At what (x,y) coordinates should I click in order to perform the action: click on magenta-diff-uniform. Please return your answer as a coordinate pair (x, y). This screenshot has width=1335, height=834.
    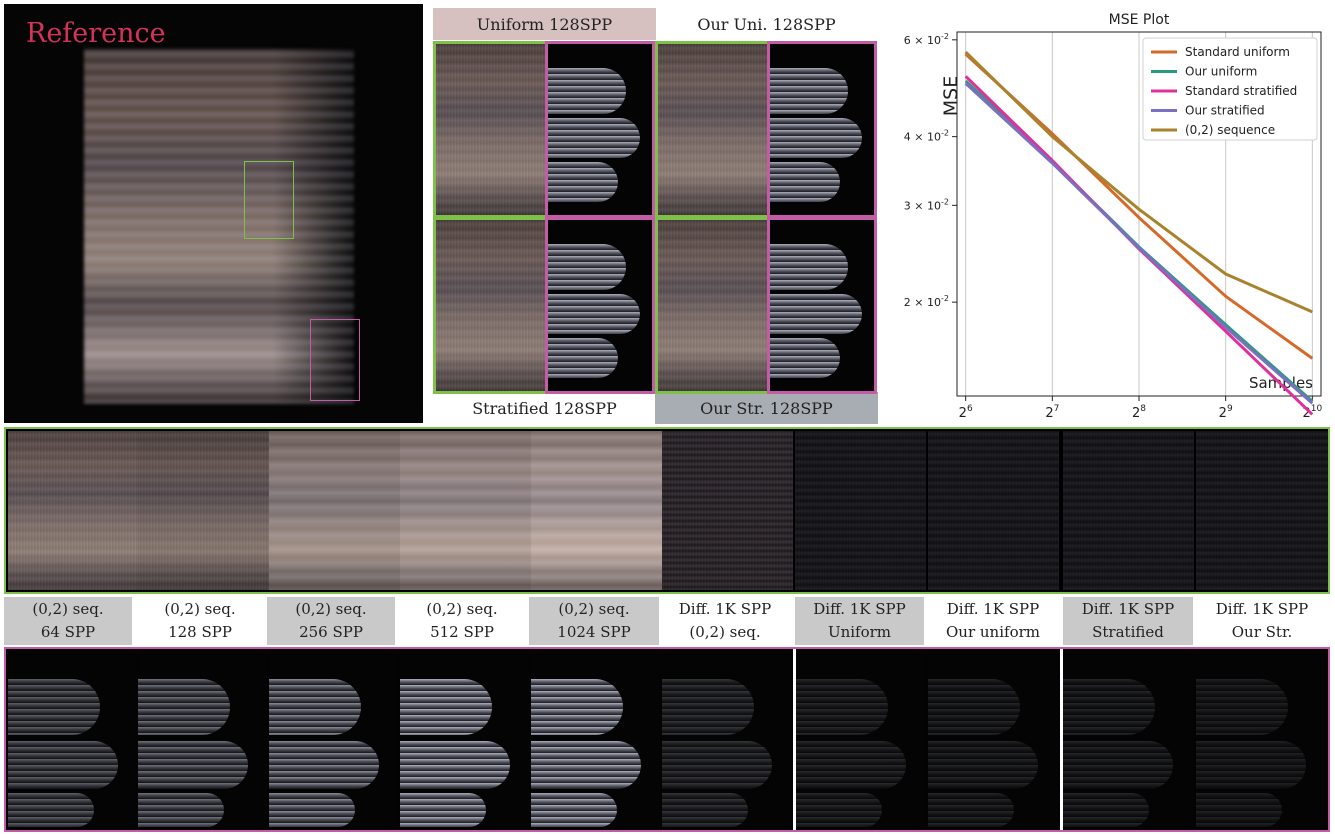
    Looking at the image, I should click on (861, 740).